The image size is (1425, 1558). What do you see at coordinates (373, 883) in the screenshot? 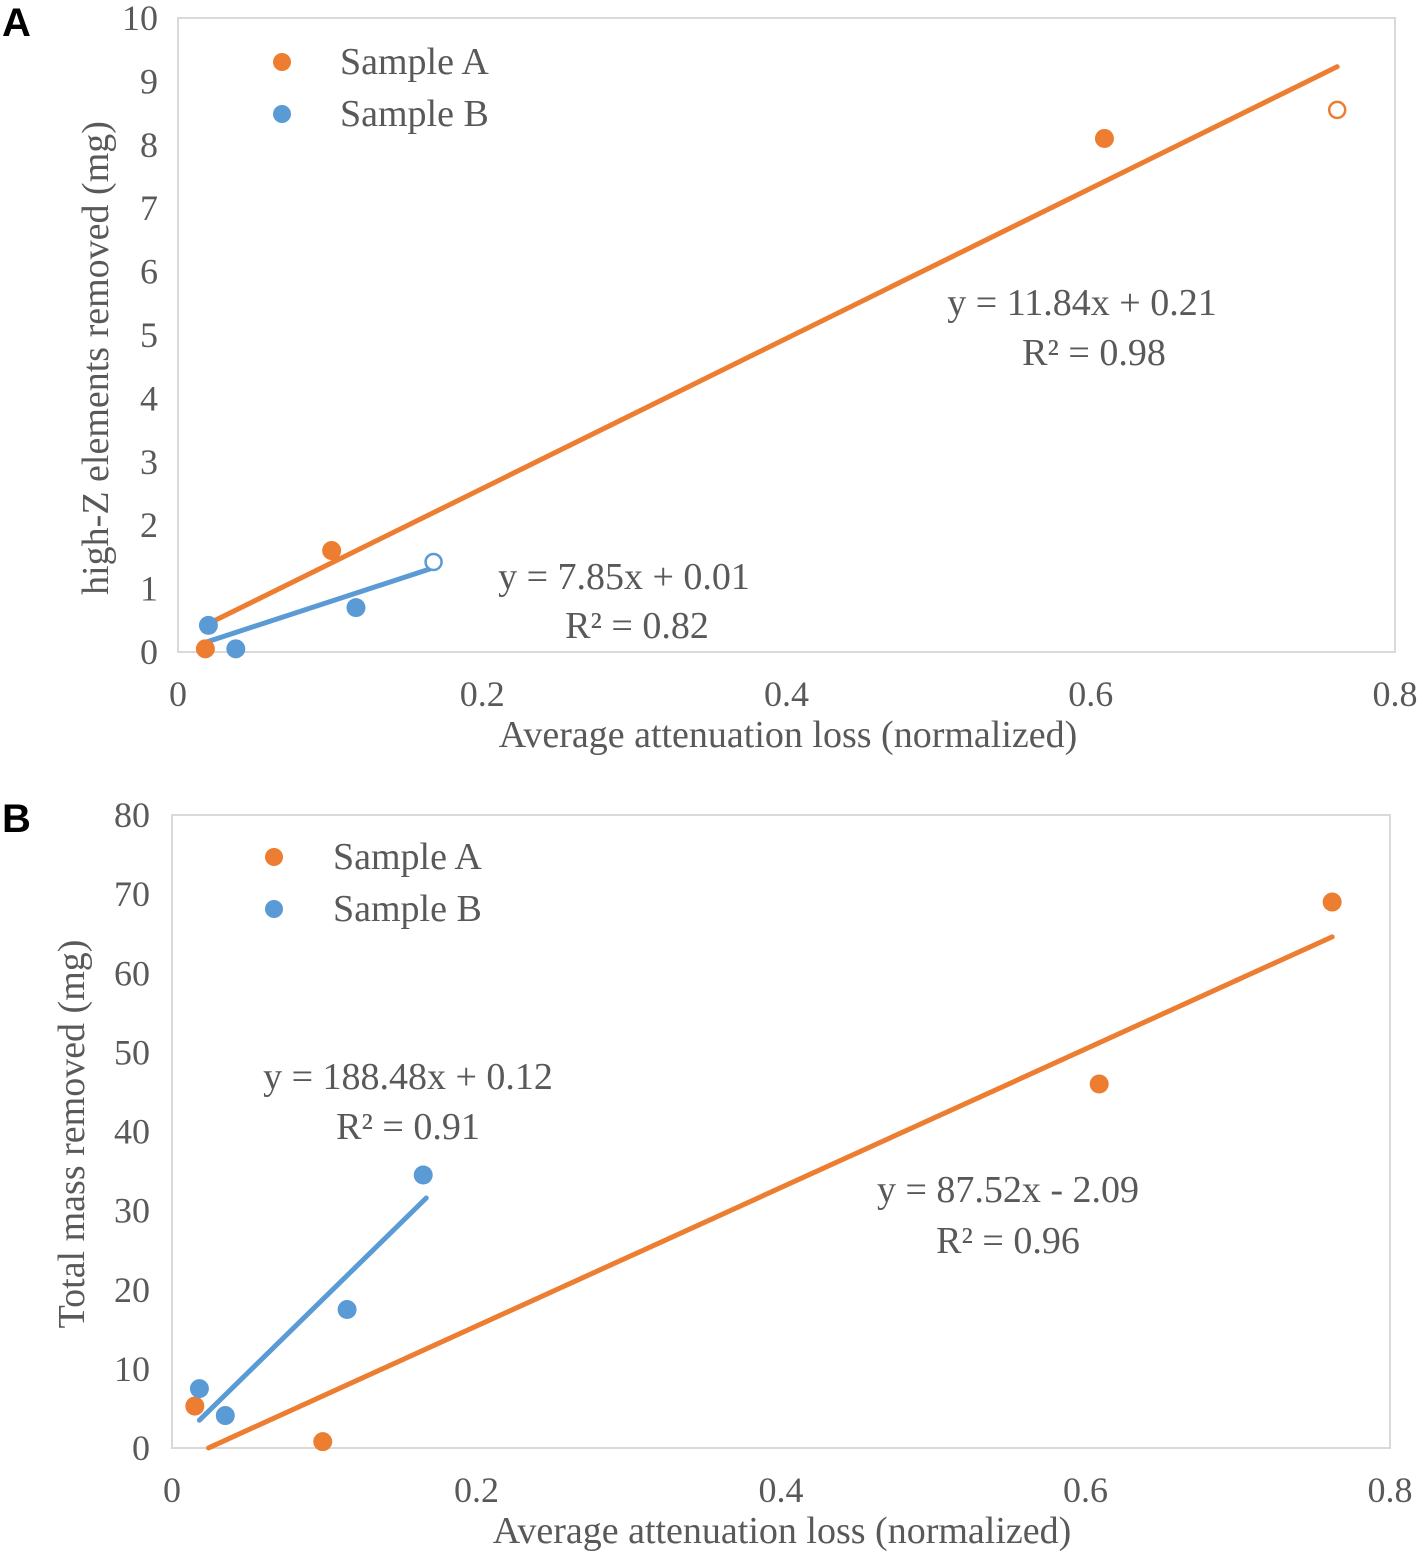
I see `panel-b-legend: Sample A Sample B` at bounding box center [373, 883].